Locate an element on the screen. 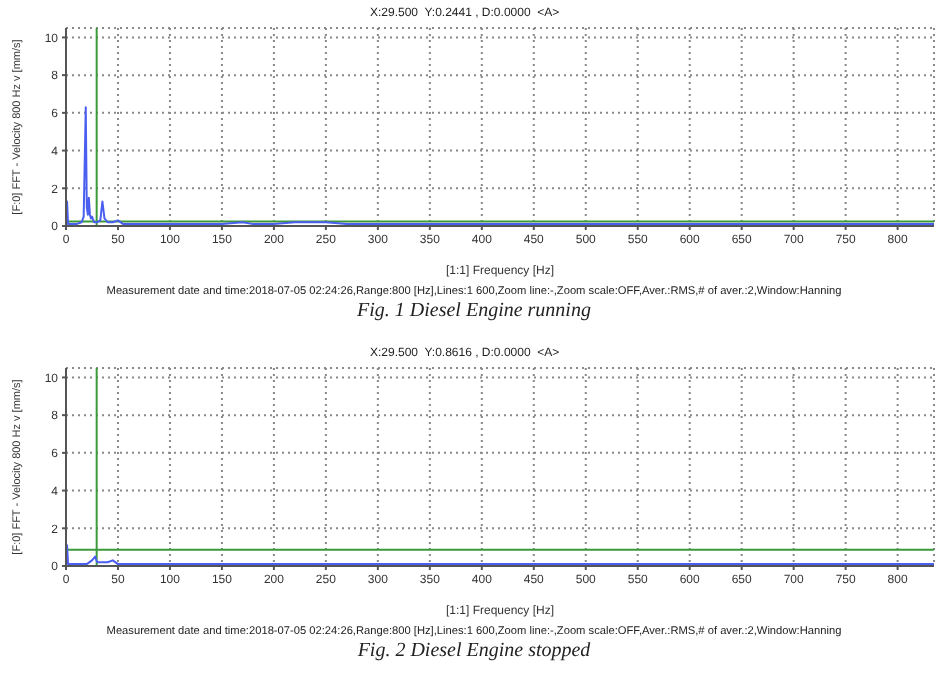 This screenshot has height=698, width=948. text: Fig. 1 Diesel Engine running is located at coordinates (474, 311).